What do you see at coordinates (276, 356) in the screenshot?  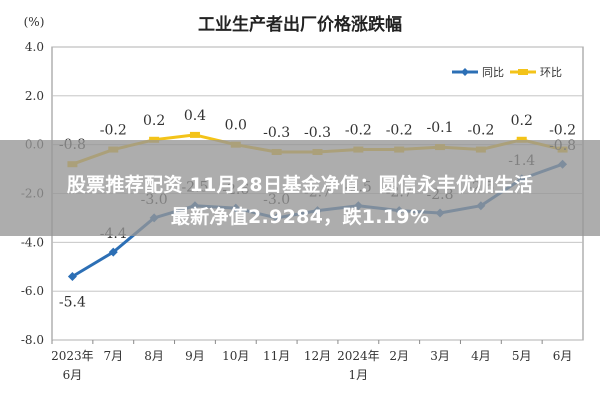 I see `x-tick-label: 11月` at bounding box center [276, 356].